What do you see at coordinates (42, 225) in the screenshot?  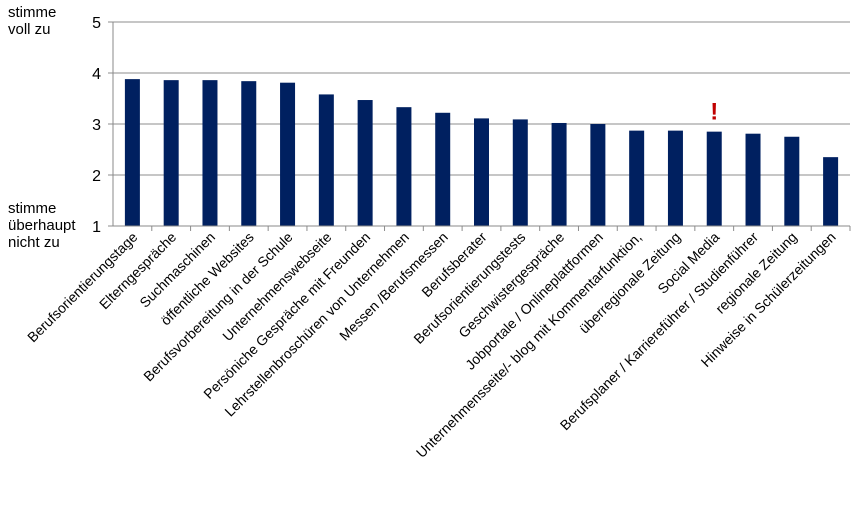 I see `y-axis-bottom-label: stimme überhaupt nicht zu` at bounding box center [42, 225].